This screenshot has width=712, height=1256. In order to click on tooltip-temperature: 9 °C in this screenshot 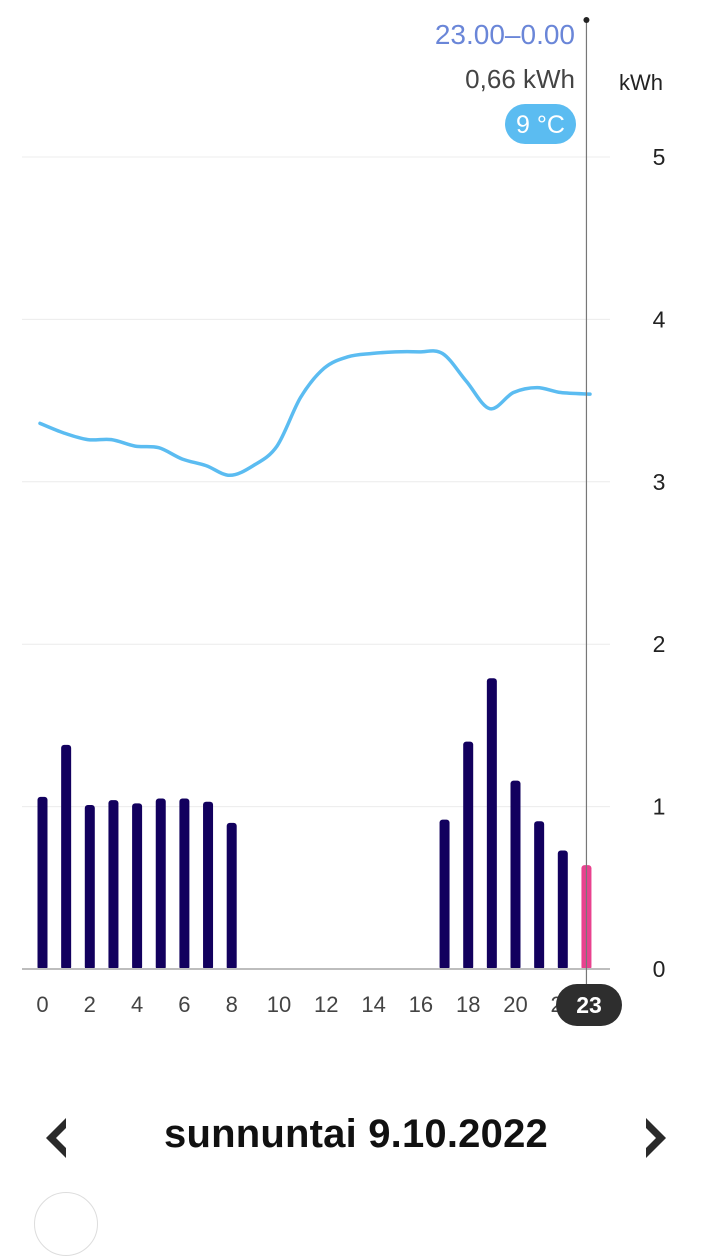, I will do `click(540, 125)`.